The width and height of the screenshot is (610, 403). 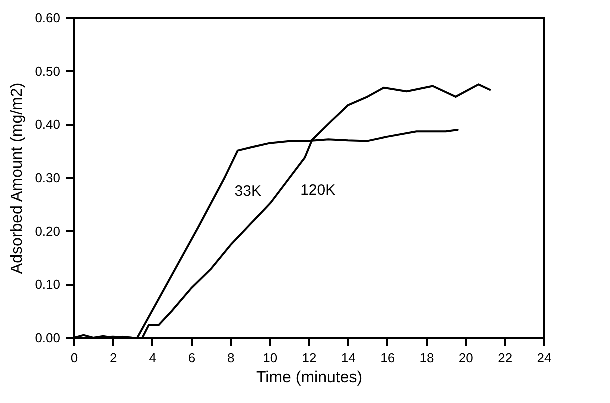 I want to click on y-tick-label: 0.60, so click(x=47, y=18).